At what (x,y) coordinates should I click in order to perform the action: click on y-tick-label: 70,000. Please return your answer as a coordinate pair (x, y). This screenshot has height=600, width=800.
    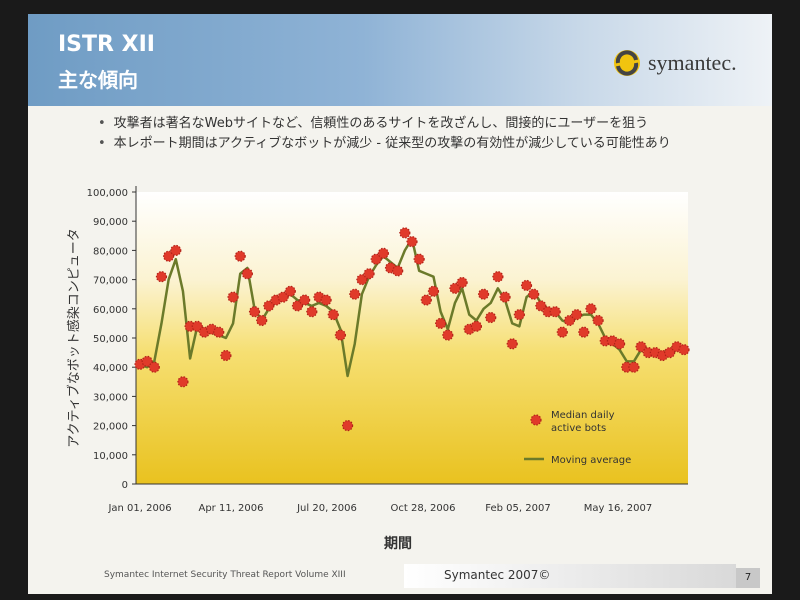
    Looking at the image, I should click on (110, 281).